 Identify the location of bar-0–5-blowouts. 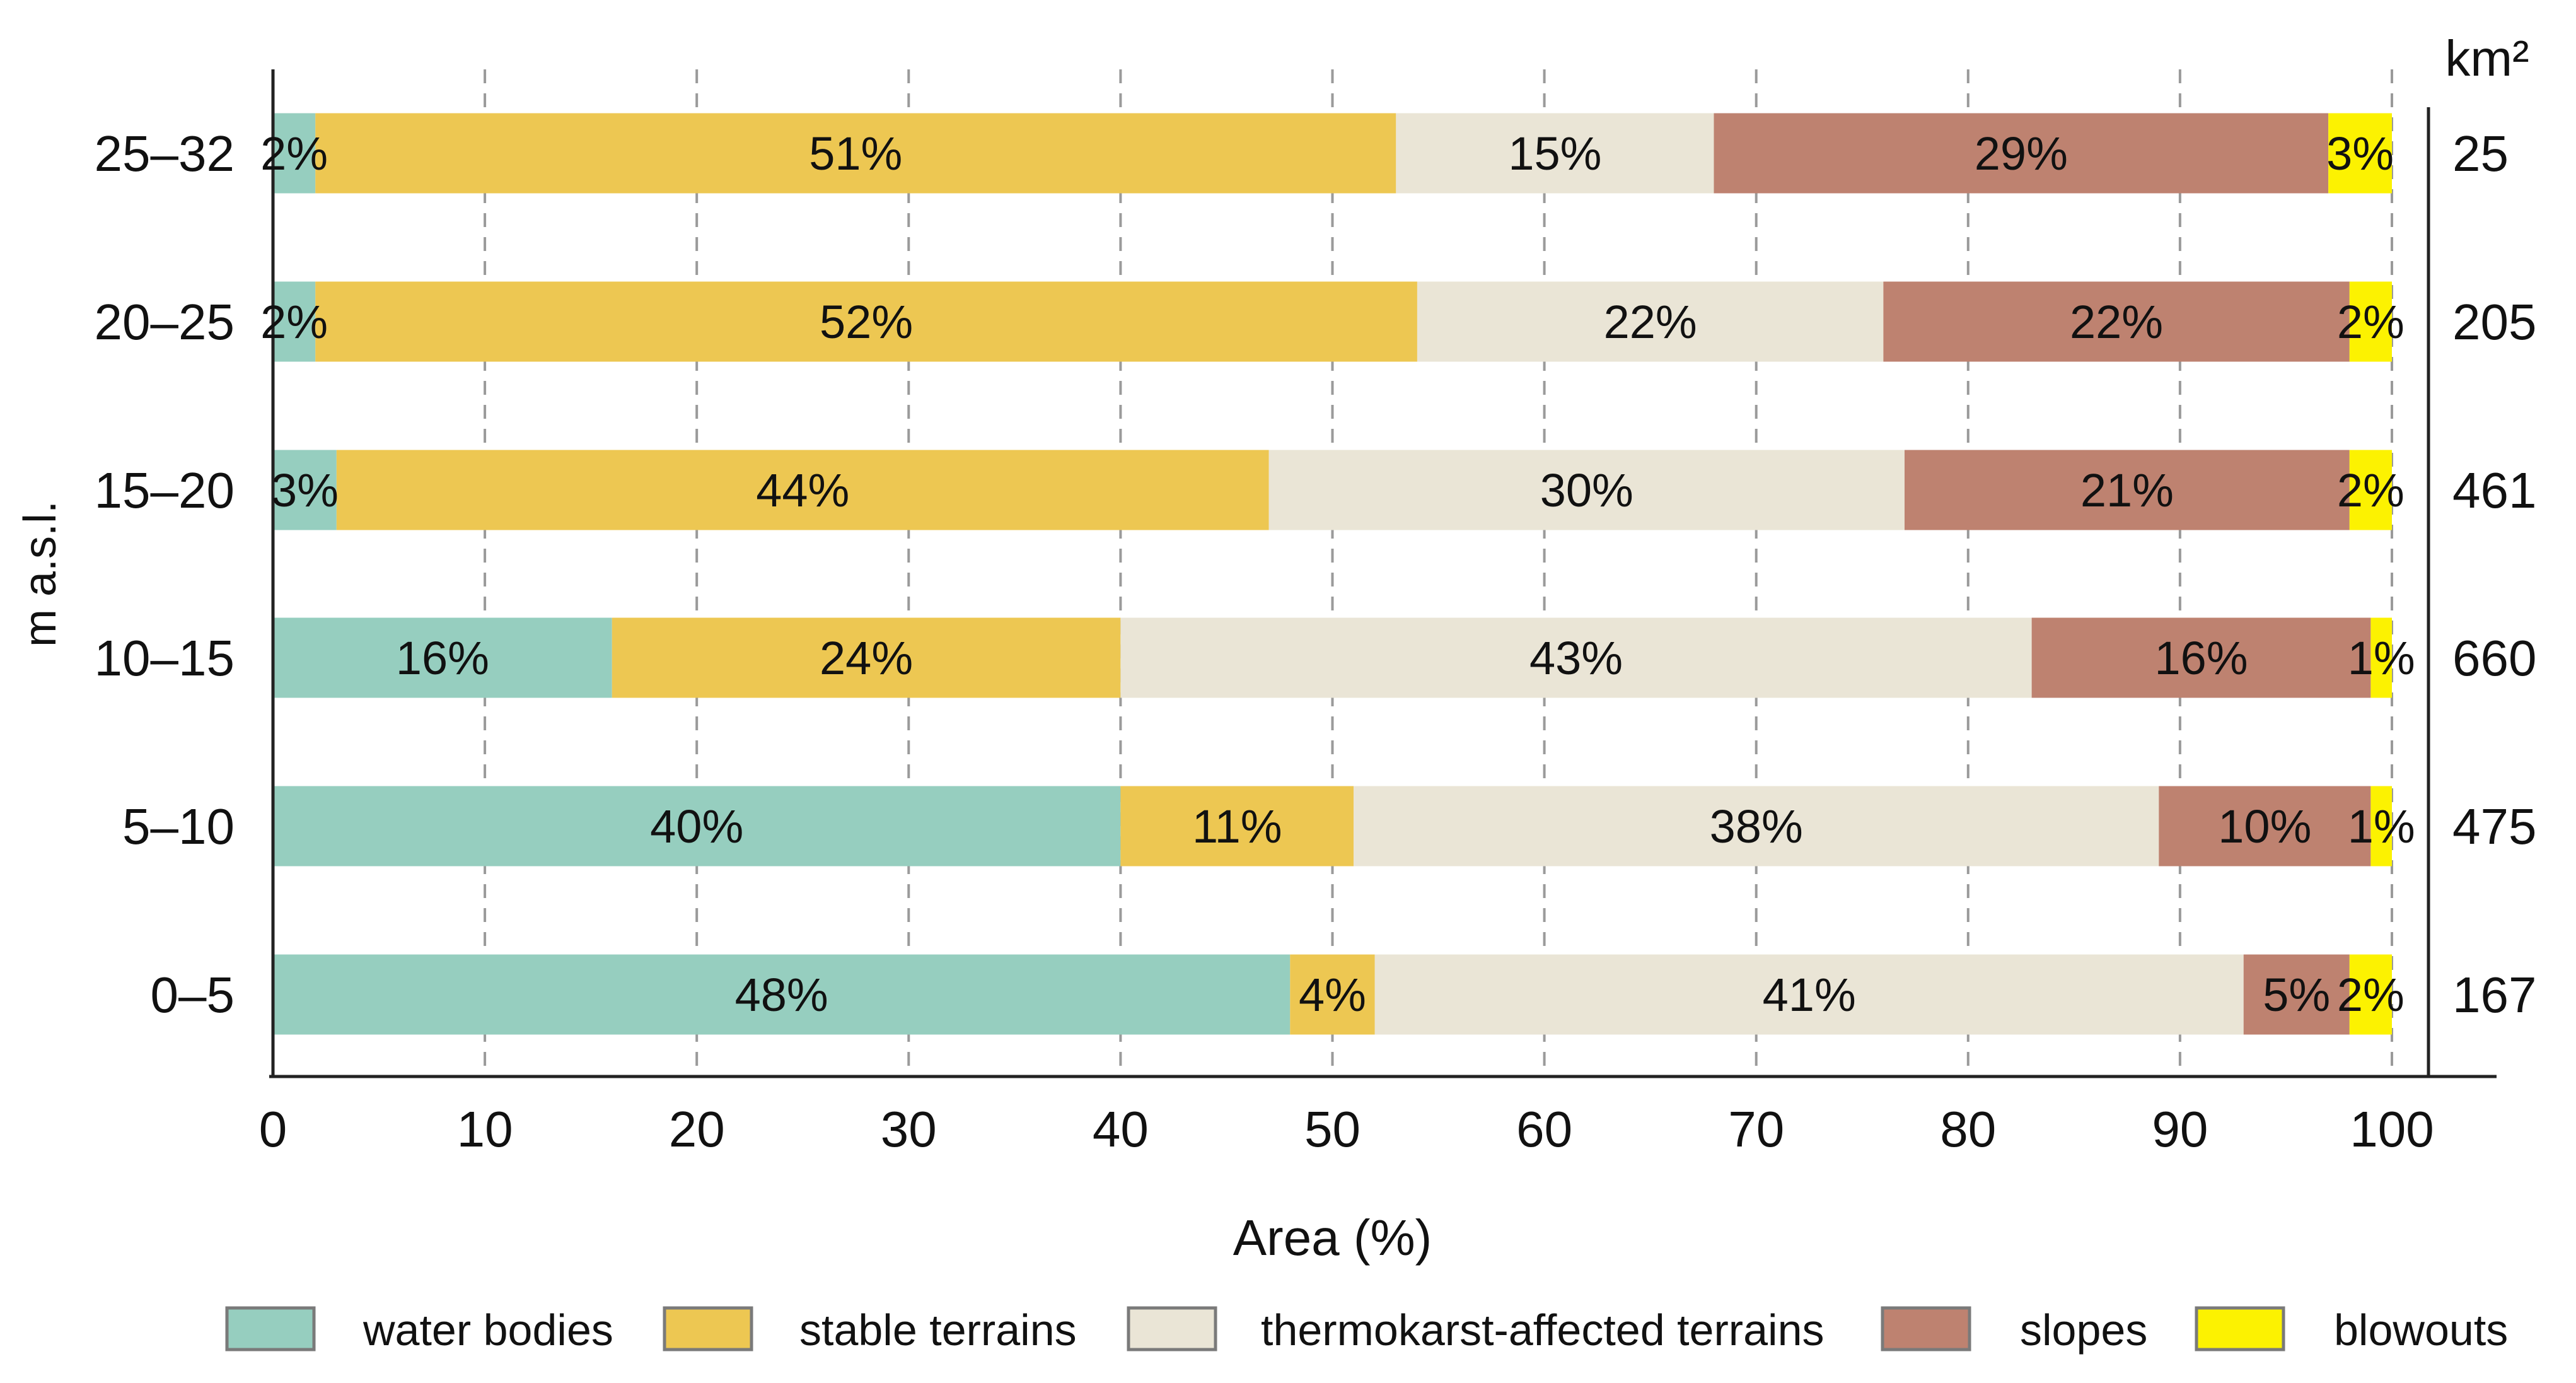
(2370, 994).